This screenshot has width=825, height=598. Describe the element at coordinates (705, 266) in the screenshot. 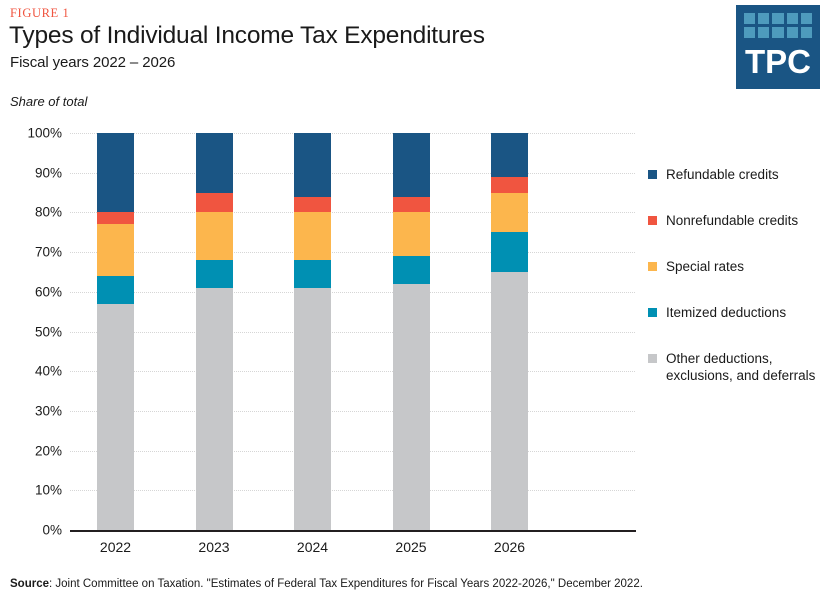

I see `legend-label: Special rates` at that location.